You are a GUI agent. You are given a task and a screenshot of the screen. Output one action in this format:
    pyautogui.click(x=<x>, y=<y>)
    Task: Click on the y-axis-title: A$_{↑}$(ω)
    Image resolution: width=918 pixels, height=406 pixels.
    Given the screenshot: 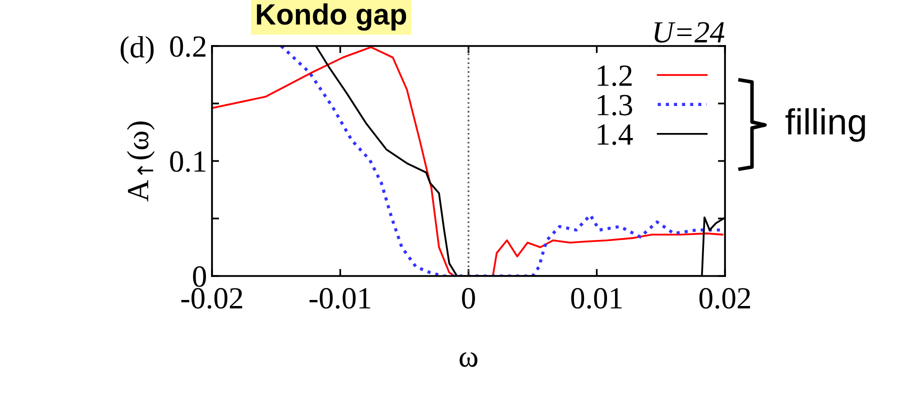 What is the action you would take?
    pyautogui.click(x=140, y=162)
    